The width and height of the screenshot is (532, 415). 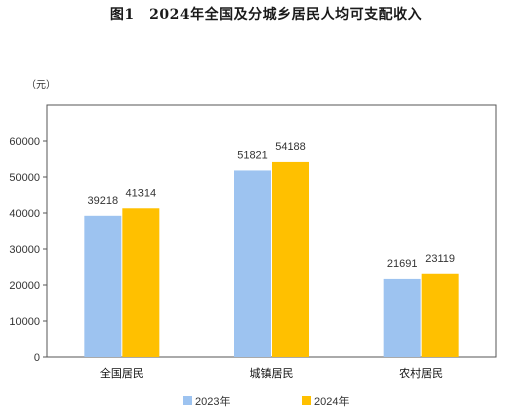 What do you see at coordinates (440, 259) in the screenshot?
I see `data-label: 23119` at bounding box center [440, 259].